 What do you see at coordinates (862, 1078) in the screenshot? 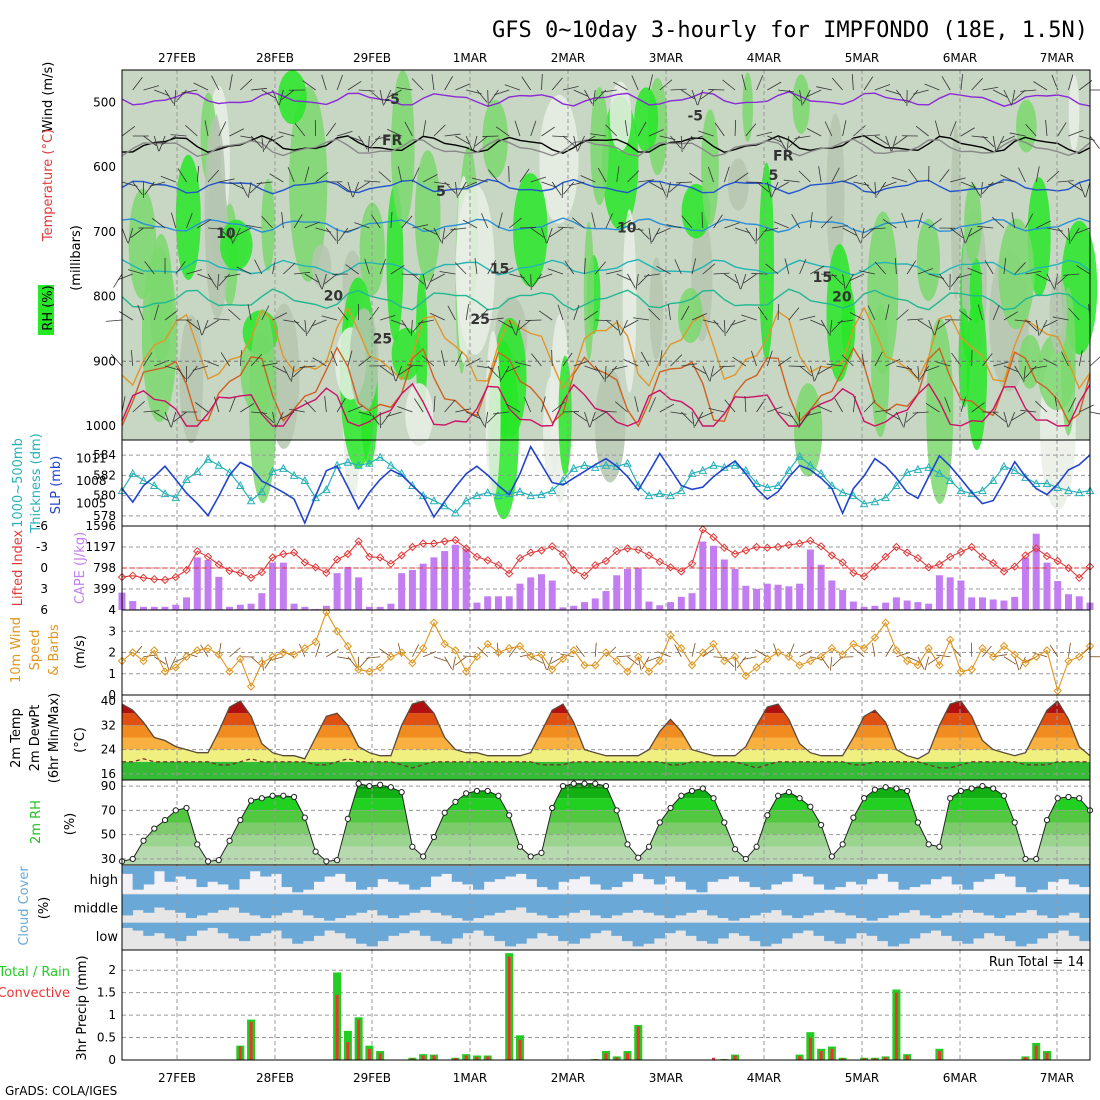
I see `date-label-bottom: 5MAR` at bounding box center [862, 1078].